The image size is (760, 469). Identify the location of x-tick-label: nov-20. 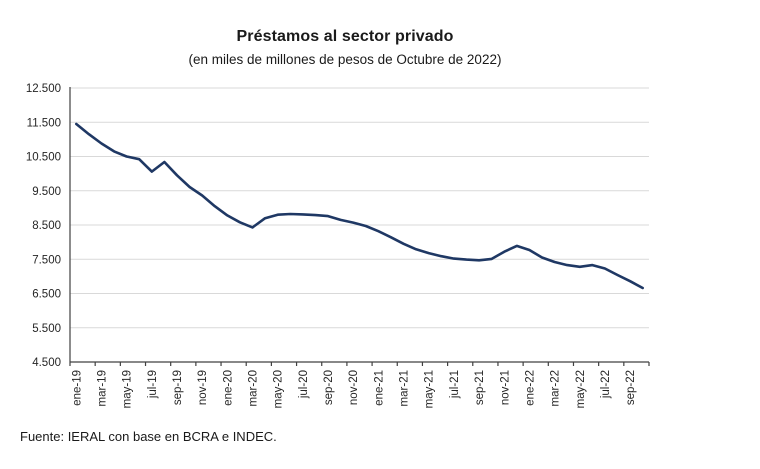
(354, 387).